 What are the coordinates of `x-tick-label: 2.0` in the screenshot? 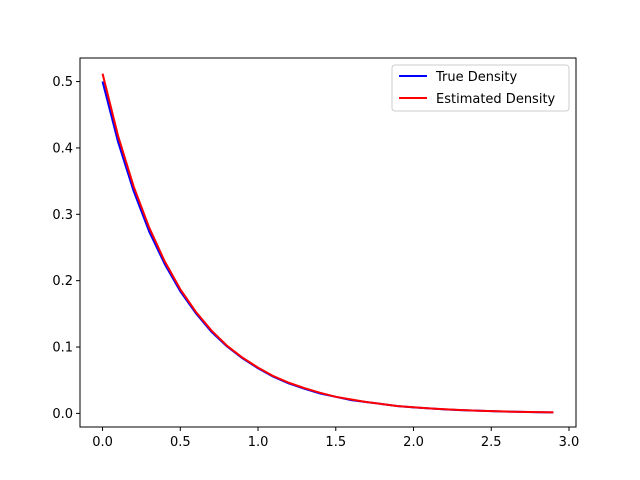 It's located at (413, 442).